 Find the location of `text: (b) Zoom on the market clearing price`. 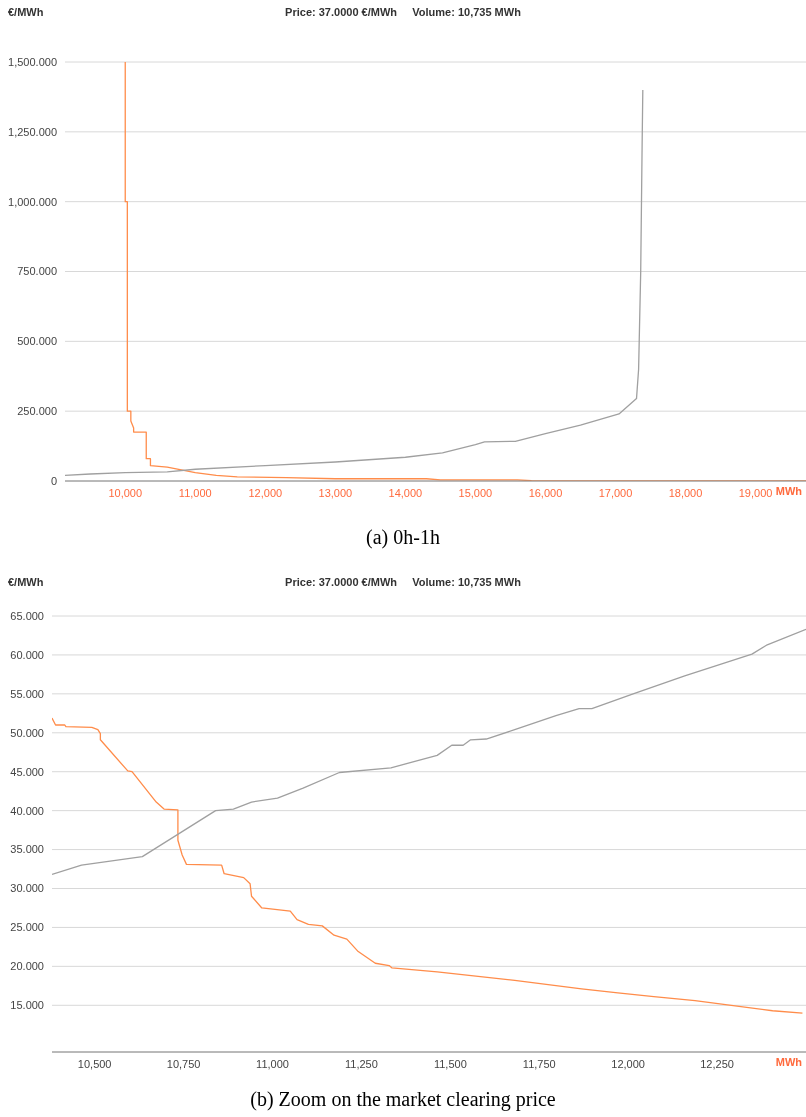

text: (b) Zoom on the market clearing price is located at coordinates (403, 1099).